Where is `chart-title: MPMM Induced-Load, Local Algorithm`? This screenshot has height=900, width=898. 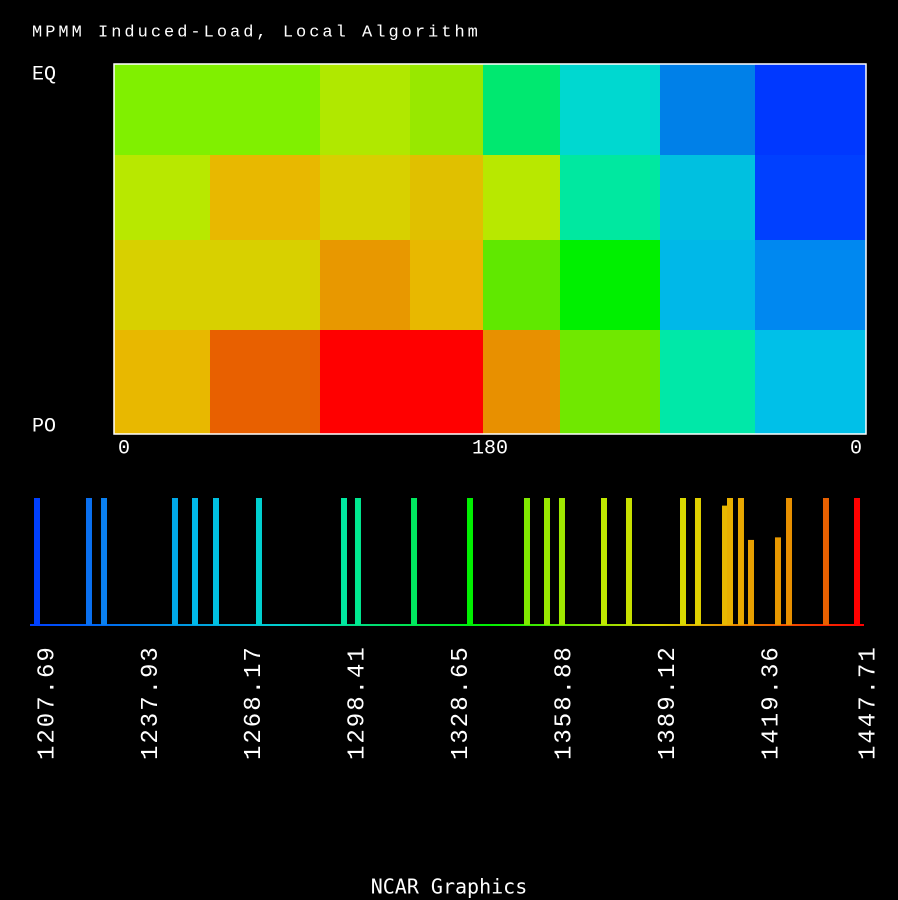
chart-title: MPMM Induced-Load, Local Algorithm is located at coordinates (256, 32).